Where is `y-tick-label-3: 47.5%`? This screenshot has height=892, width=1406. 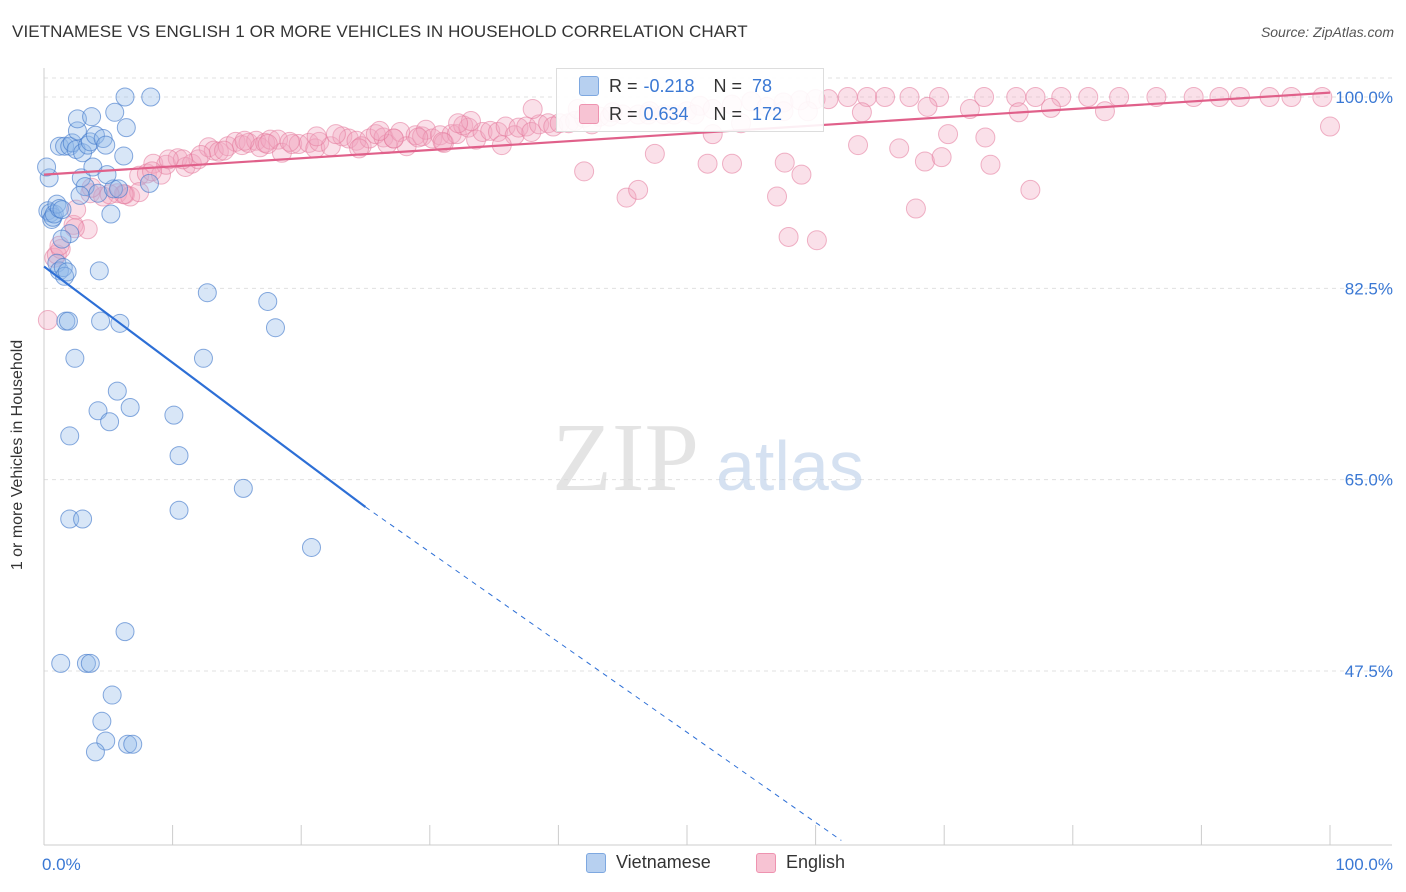 y-tick-label-3: 47.5% is located at coordinates (1369, 671).